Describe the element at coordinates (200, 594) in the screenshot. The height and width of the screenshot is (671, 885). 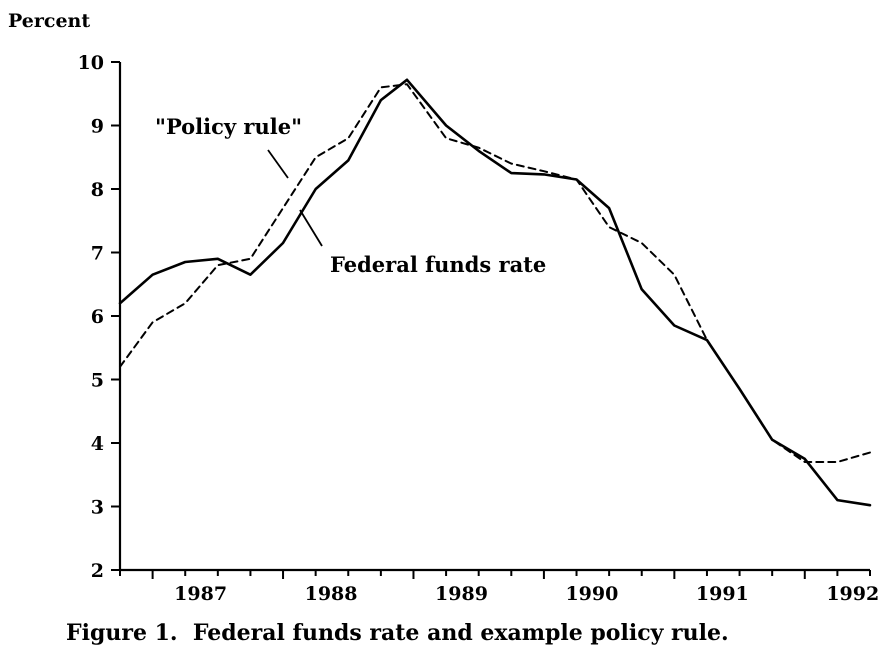
I see `x-tick-label-1987: 1987` at that location.